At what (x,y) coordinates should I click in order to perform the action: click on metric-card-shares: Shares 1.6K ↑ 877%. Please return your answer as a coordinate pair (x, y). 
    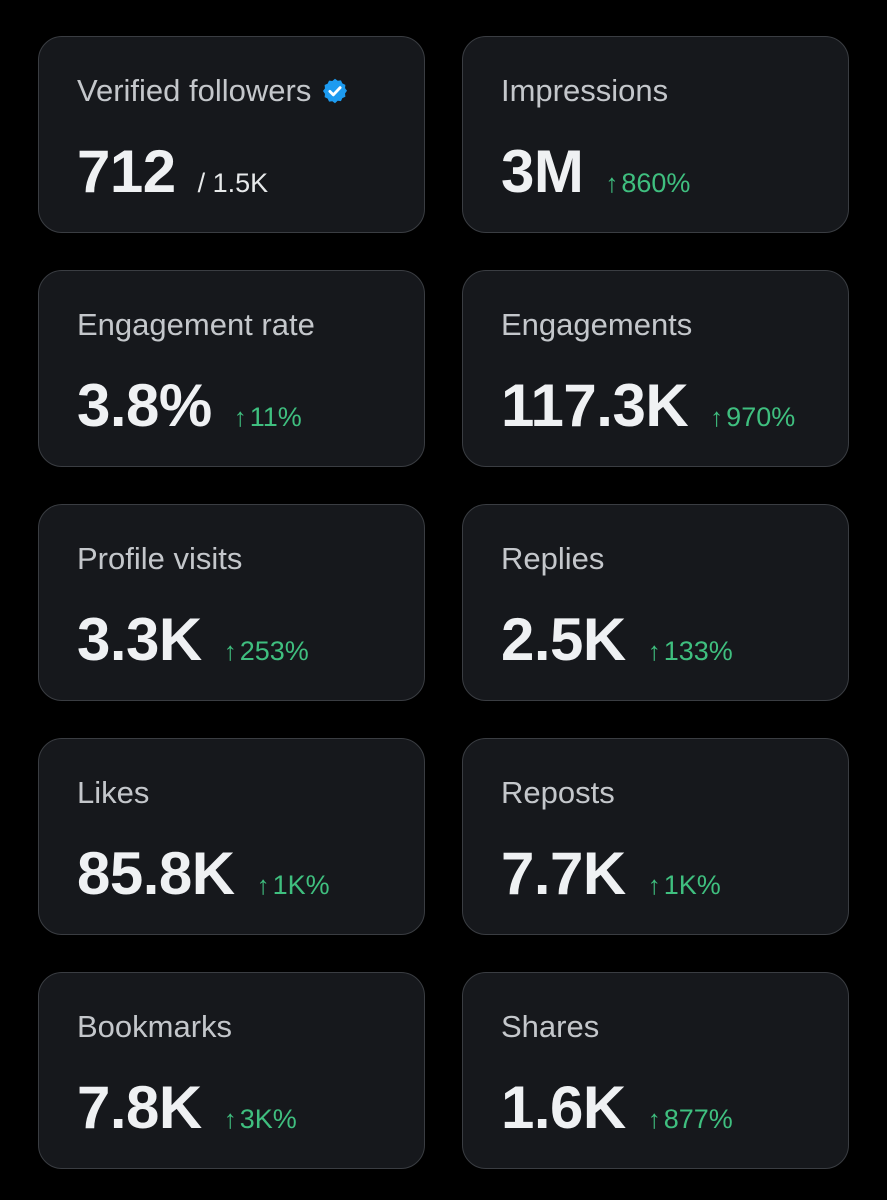
    Looking at the image, I should click on (655, 1070).